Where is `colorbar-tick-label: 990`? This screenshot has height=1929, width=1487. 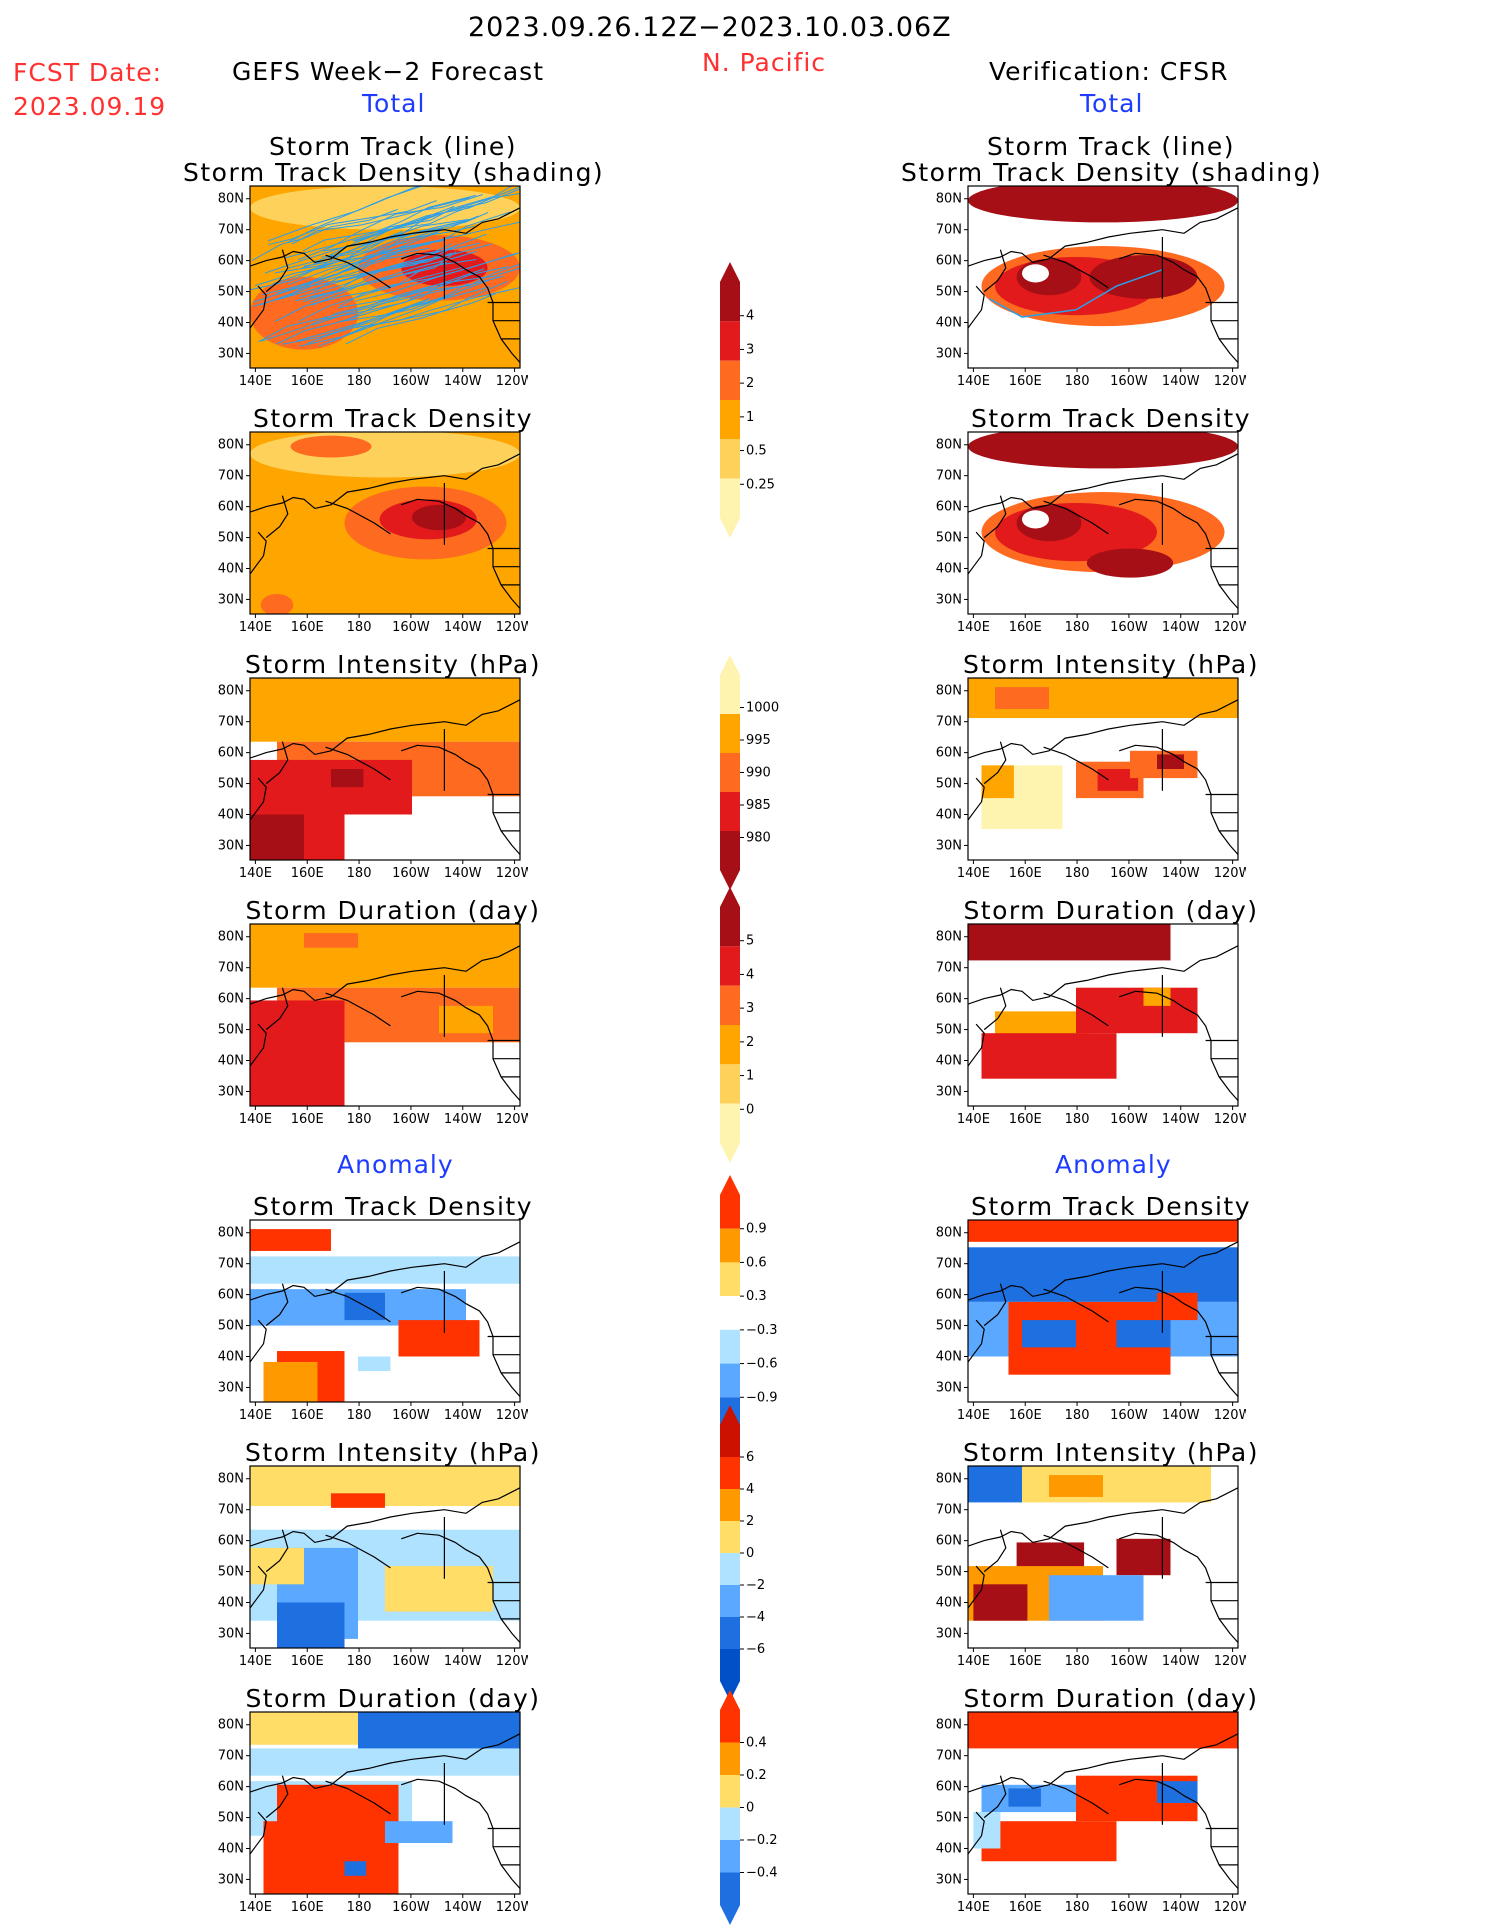 colorbar-tick-label: 990 is located at coordinates (758, 773).